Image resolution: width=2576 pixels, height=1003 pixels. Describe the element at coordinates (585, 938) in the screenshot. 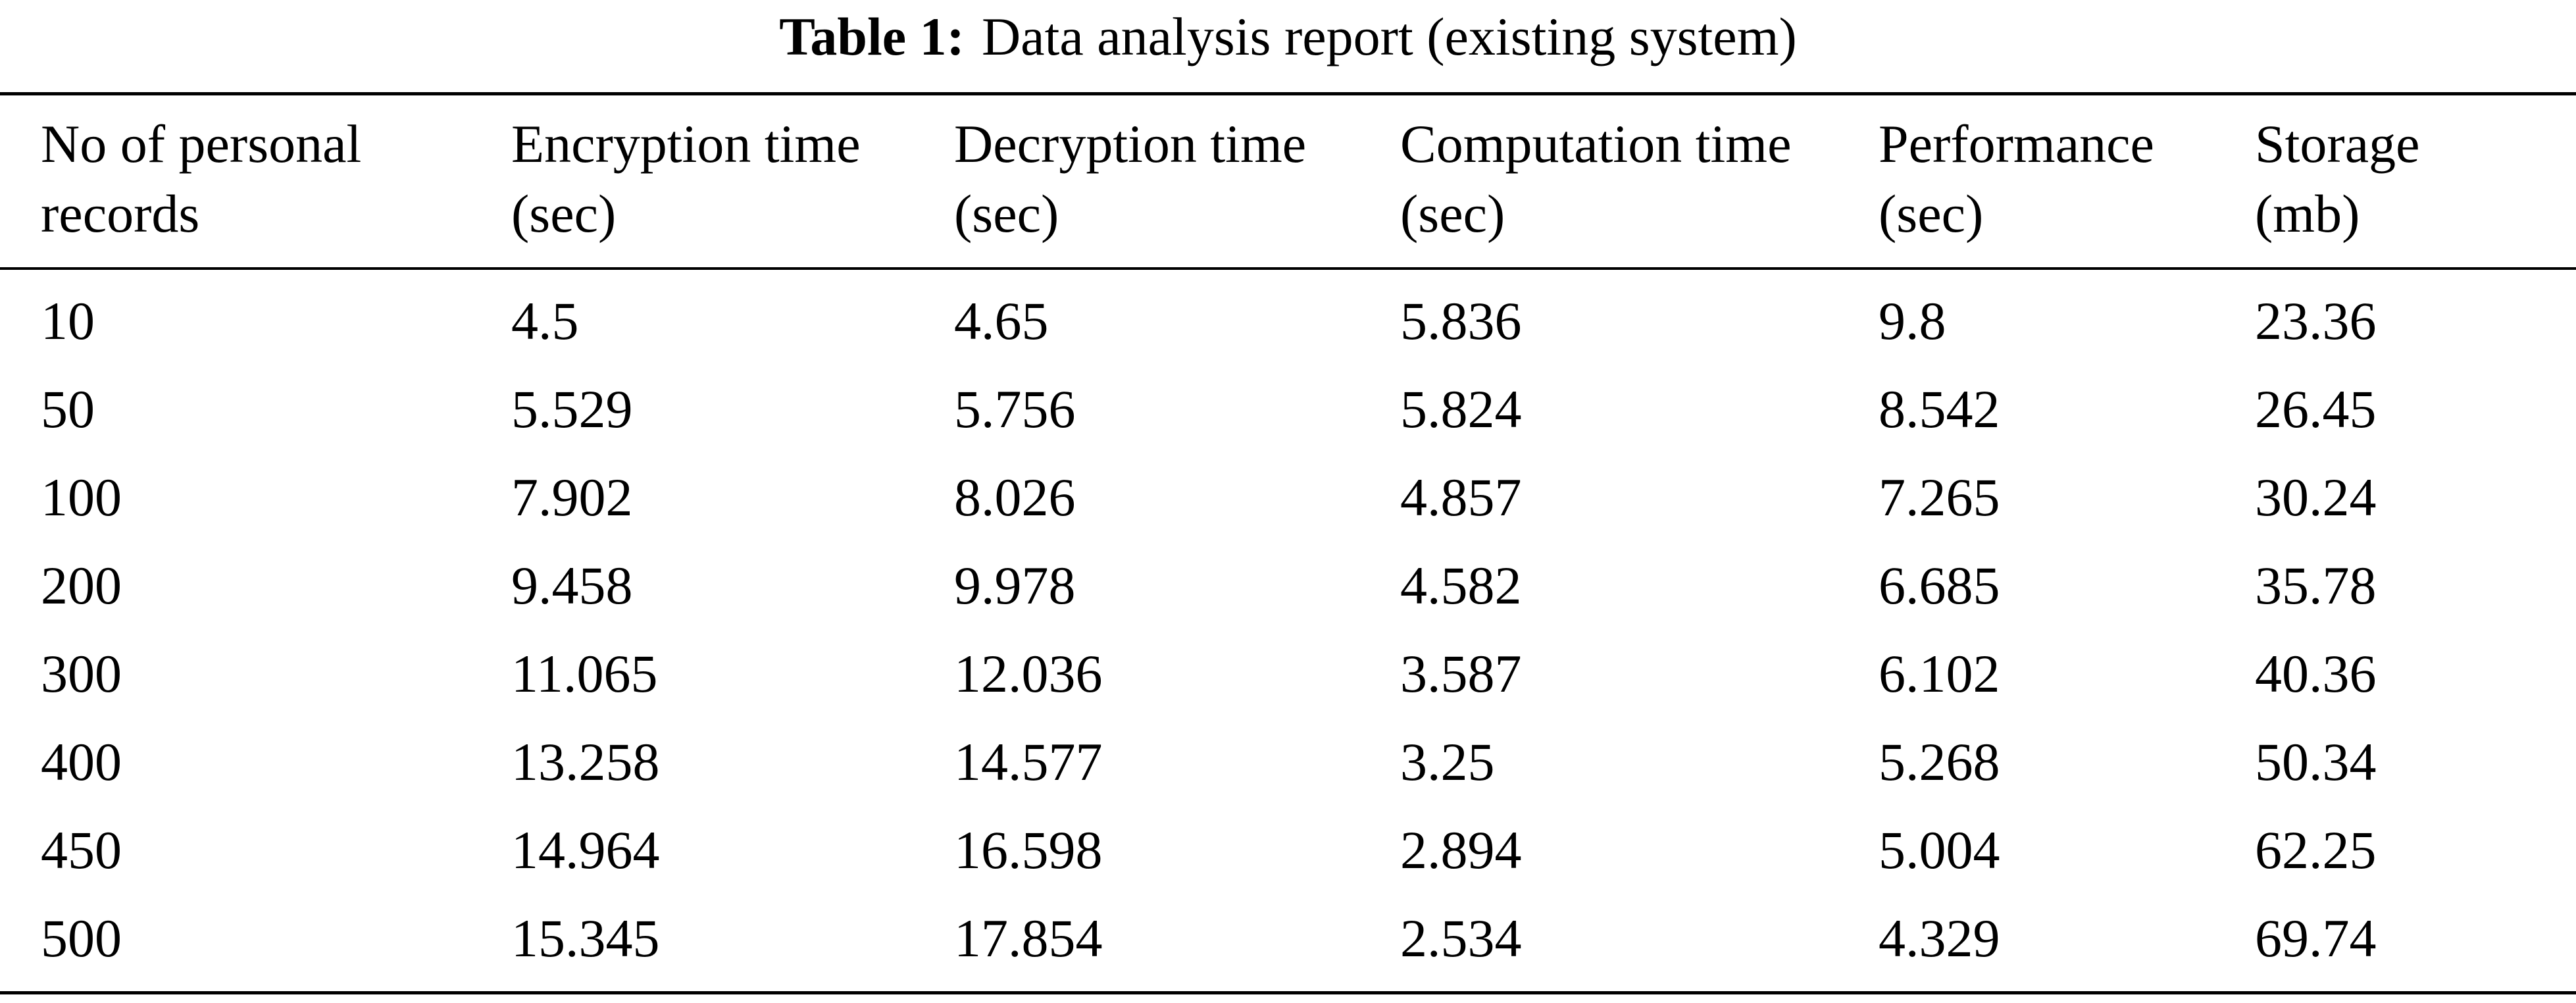

I see `table-cell: 15.345` at that location.